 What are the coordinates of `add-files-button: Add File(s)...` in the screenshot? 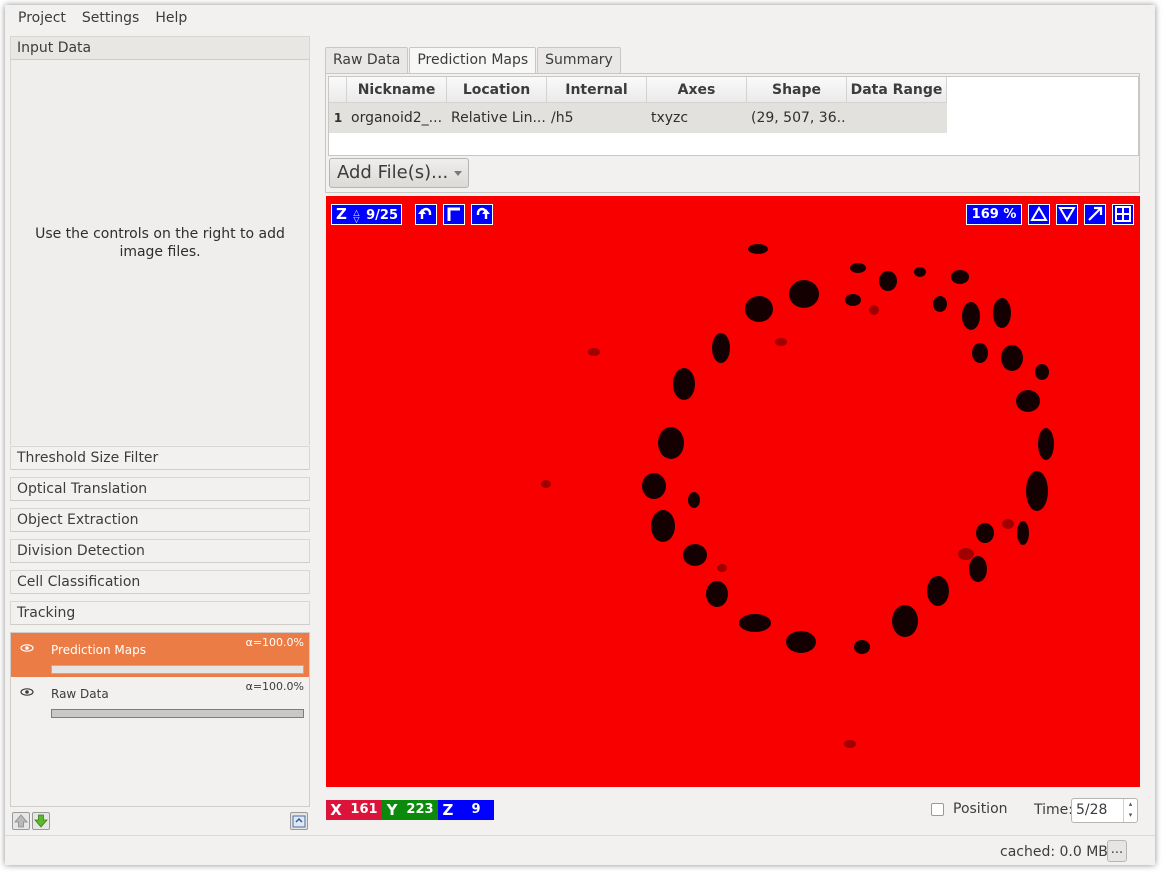 It's located at (399, 173).